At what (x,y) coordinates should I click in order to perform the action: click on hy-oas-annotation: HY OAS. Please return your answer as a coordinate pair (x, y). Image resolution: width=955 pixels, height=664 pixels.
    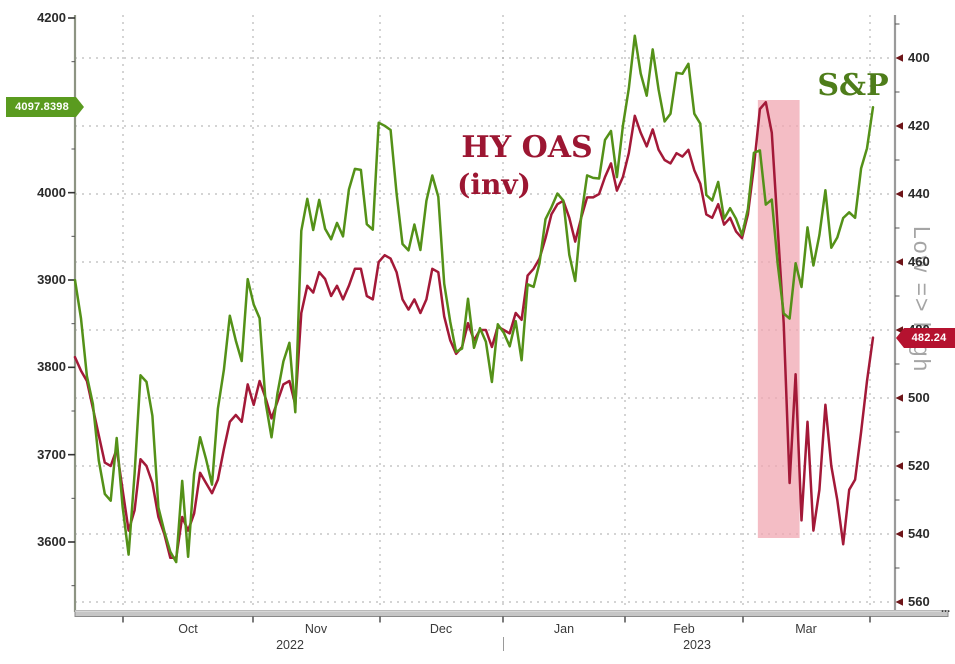
    Looking at the image, I should click on (527, 147).